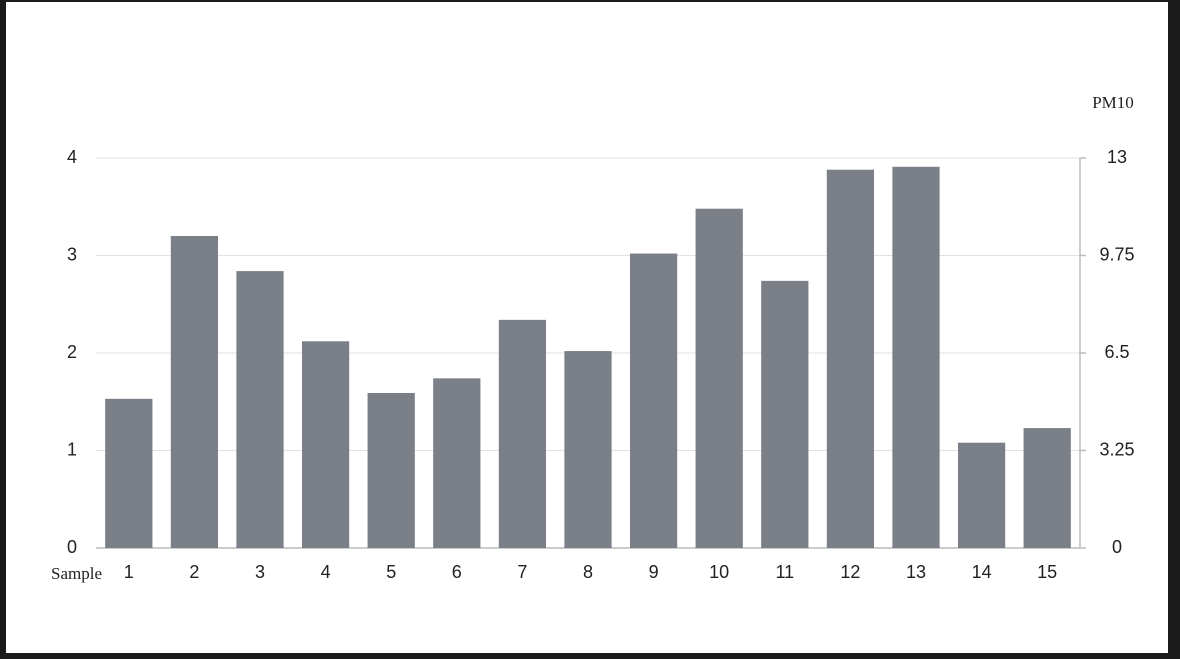 This screenshot has height=659, width=1180. Describe the element at coordinates (1116, 352) in the screenshot. I see `y2-tick-label: 6.5` at that location.